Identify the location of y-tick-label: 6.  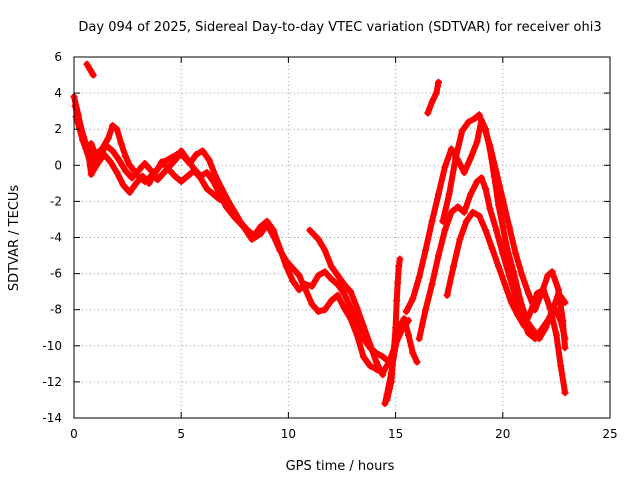
(58, 57).